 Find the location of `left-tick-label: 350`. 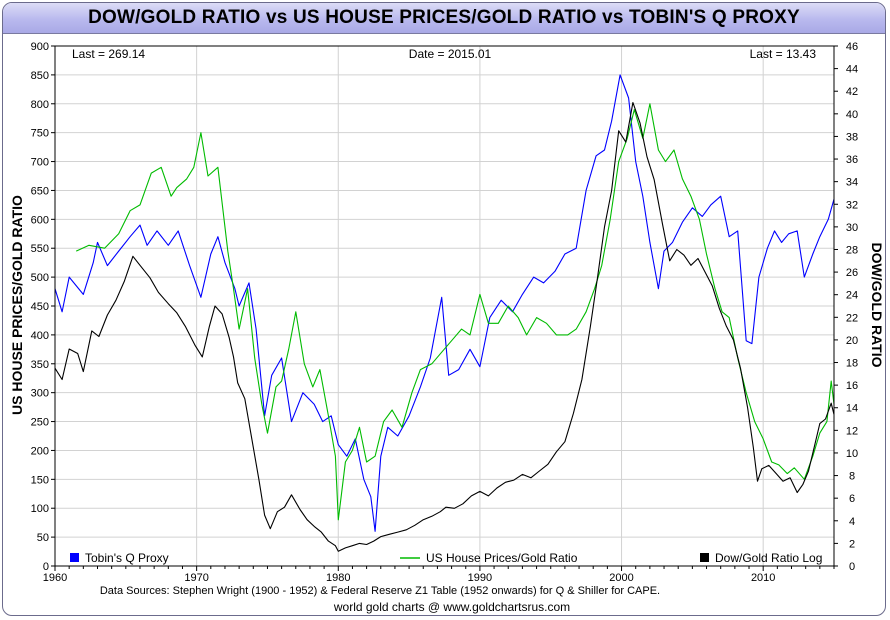

left-tick-label: 350 is located at coordinates (40, 365).